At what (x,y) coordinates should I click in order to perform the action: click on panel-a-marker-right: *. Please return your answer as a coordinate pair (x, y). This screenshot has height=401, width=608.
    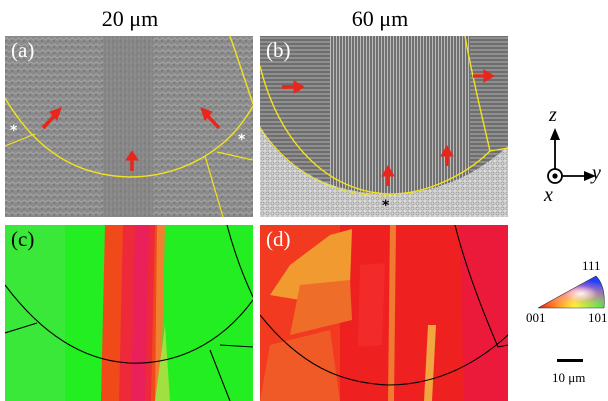
    Looking at the image, I should click on (242, 140).